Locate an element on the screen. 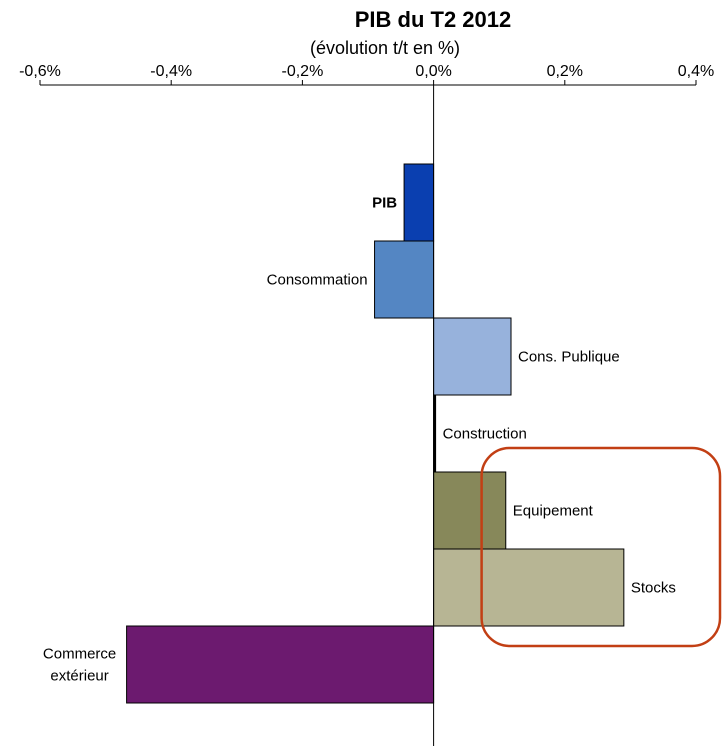  bar-pib is located at coordinates (419, 202).